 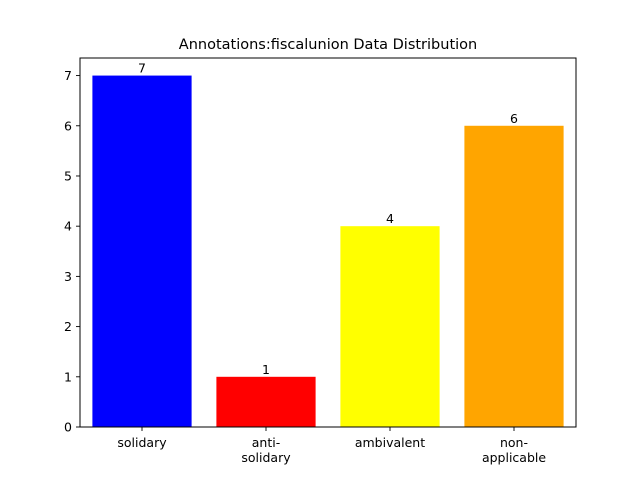 What do you see at coordinates (514, 457) in the screenshot?
I see `x-tick-label: applicable` at bounding box center [514, 457].